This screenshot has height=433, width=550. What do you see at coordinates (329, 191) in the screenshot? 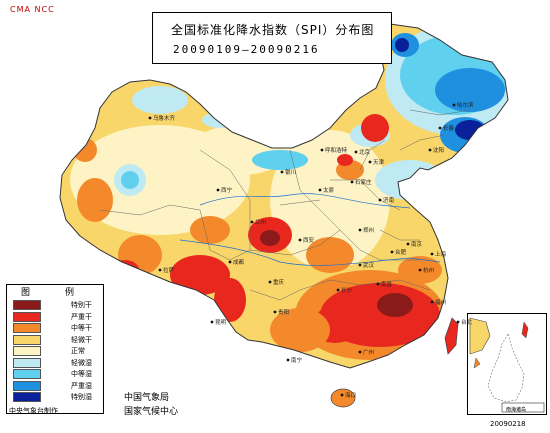
I see `city-label: 太原` at bounding box center [329, 191].